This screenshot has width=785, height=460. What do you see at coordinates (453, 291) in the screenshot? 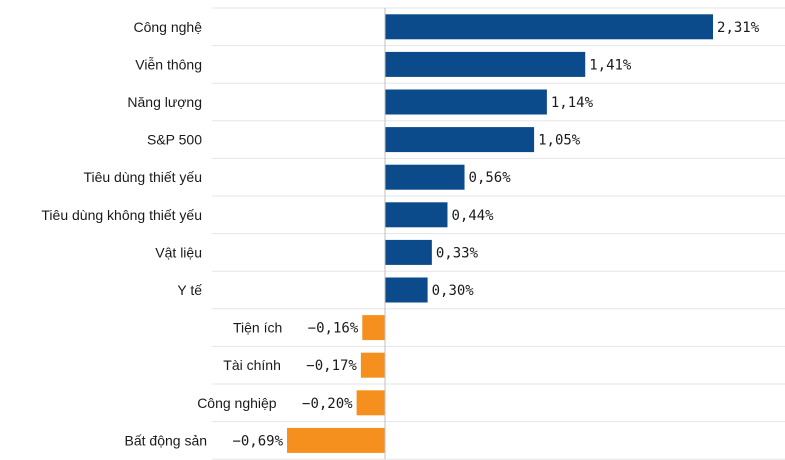
I see `value-label: 0,30%` at bounding box center [453, 291].